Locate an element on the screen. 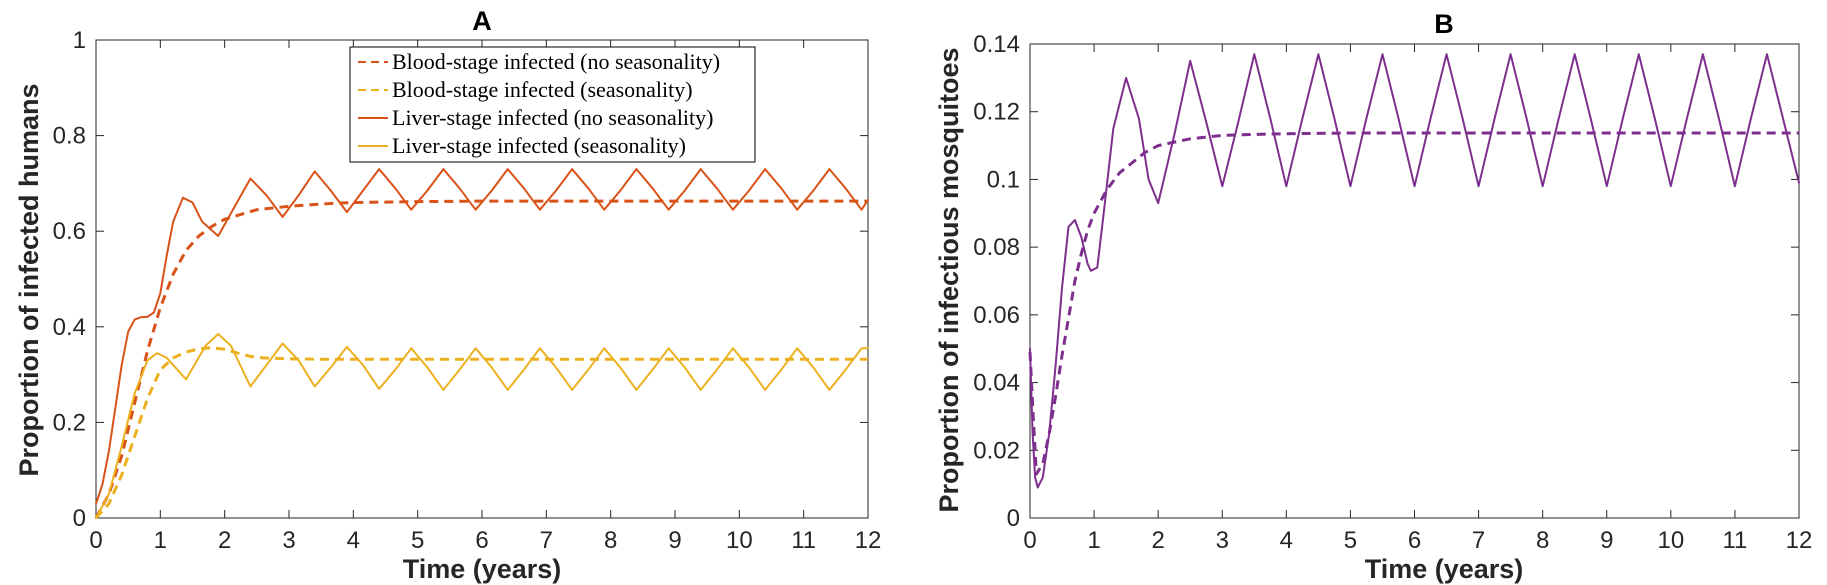 This screenshot has width=1827, height=585. y-tick-label: 0.8 is located at coordinates (69, 136).